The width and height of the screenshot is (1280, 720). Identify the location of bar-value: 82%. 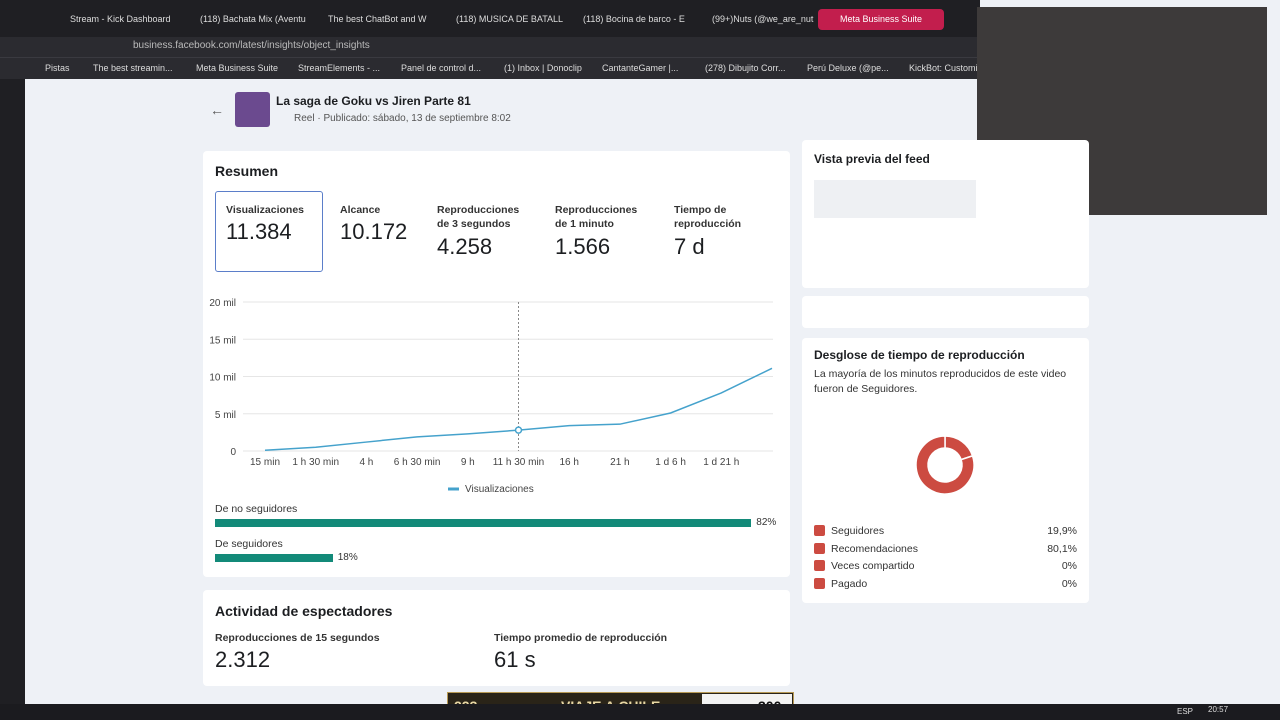
(766, 522).